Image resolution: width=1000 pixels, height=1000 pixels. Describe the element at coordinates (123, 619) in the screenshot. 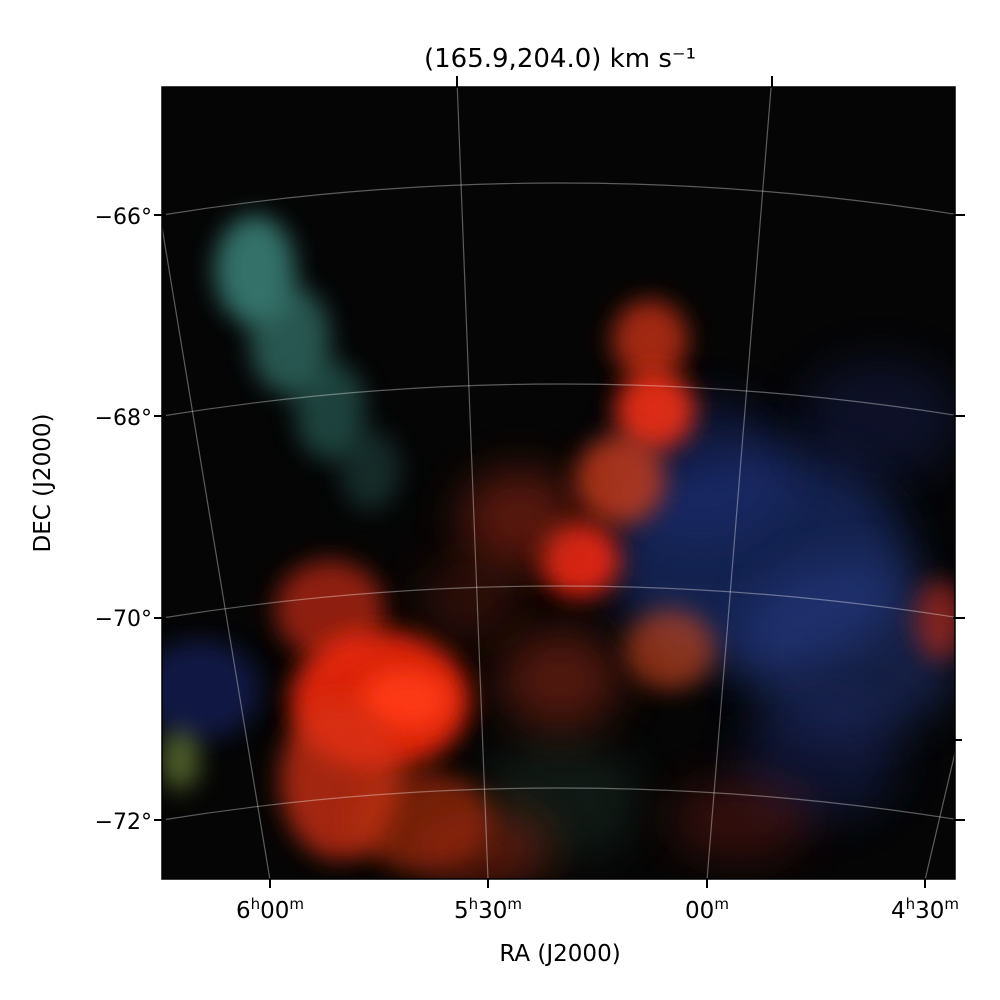

I see `y-tick-label: −70°` at that location.